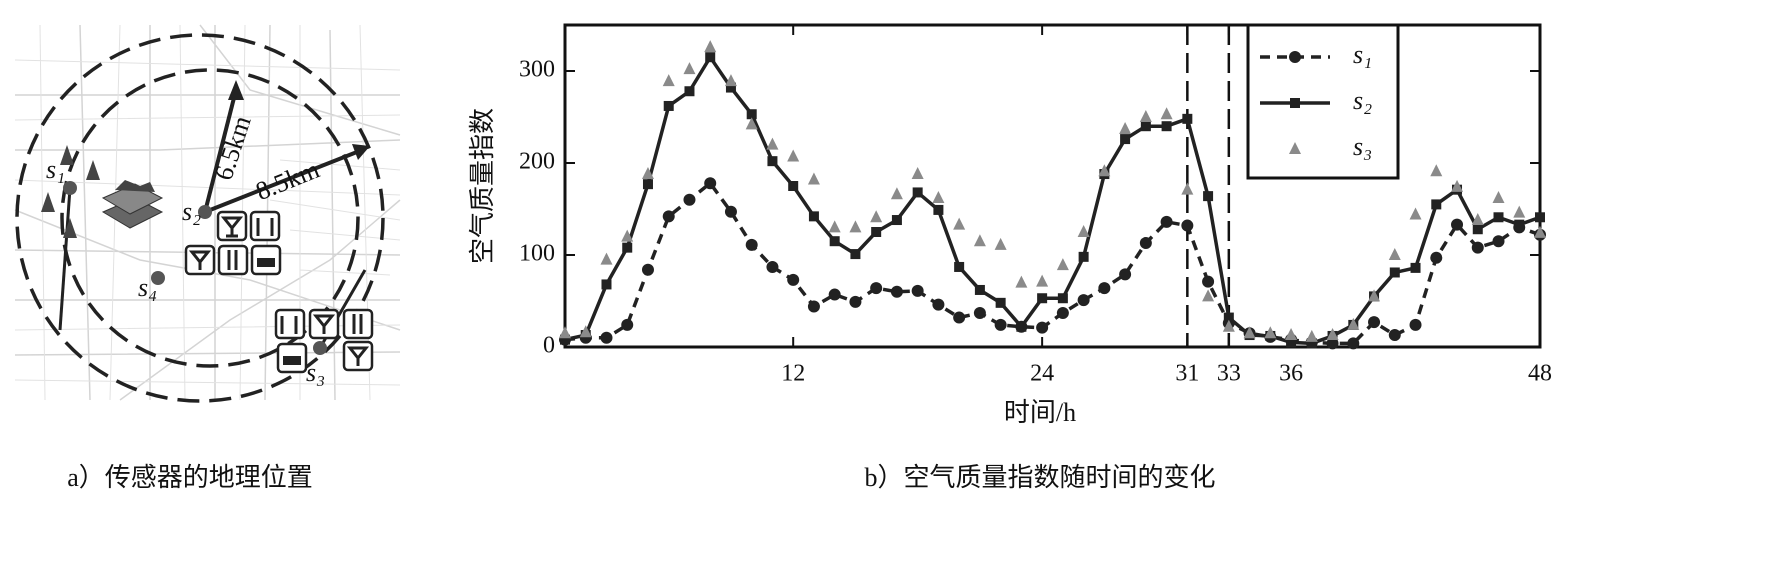 The width and height of the screenshot is (1770, 583). Describe the element at coordinates (1039, 477) in the screenshot. I see `caption: b）空气质量指数随时间的变化` at that location.